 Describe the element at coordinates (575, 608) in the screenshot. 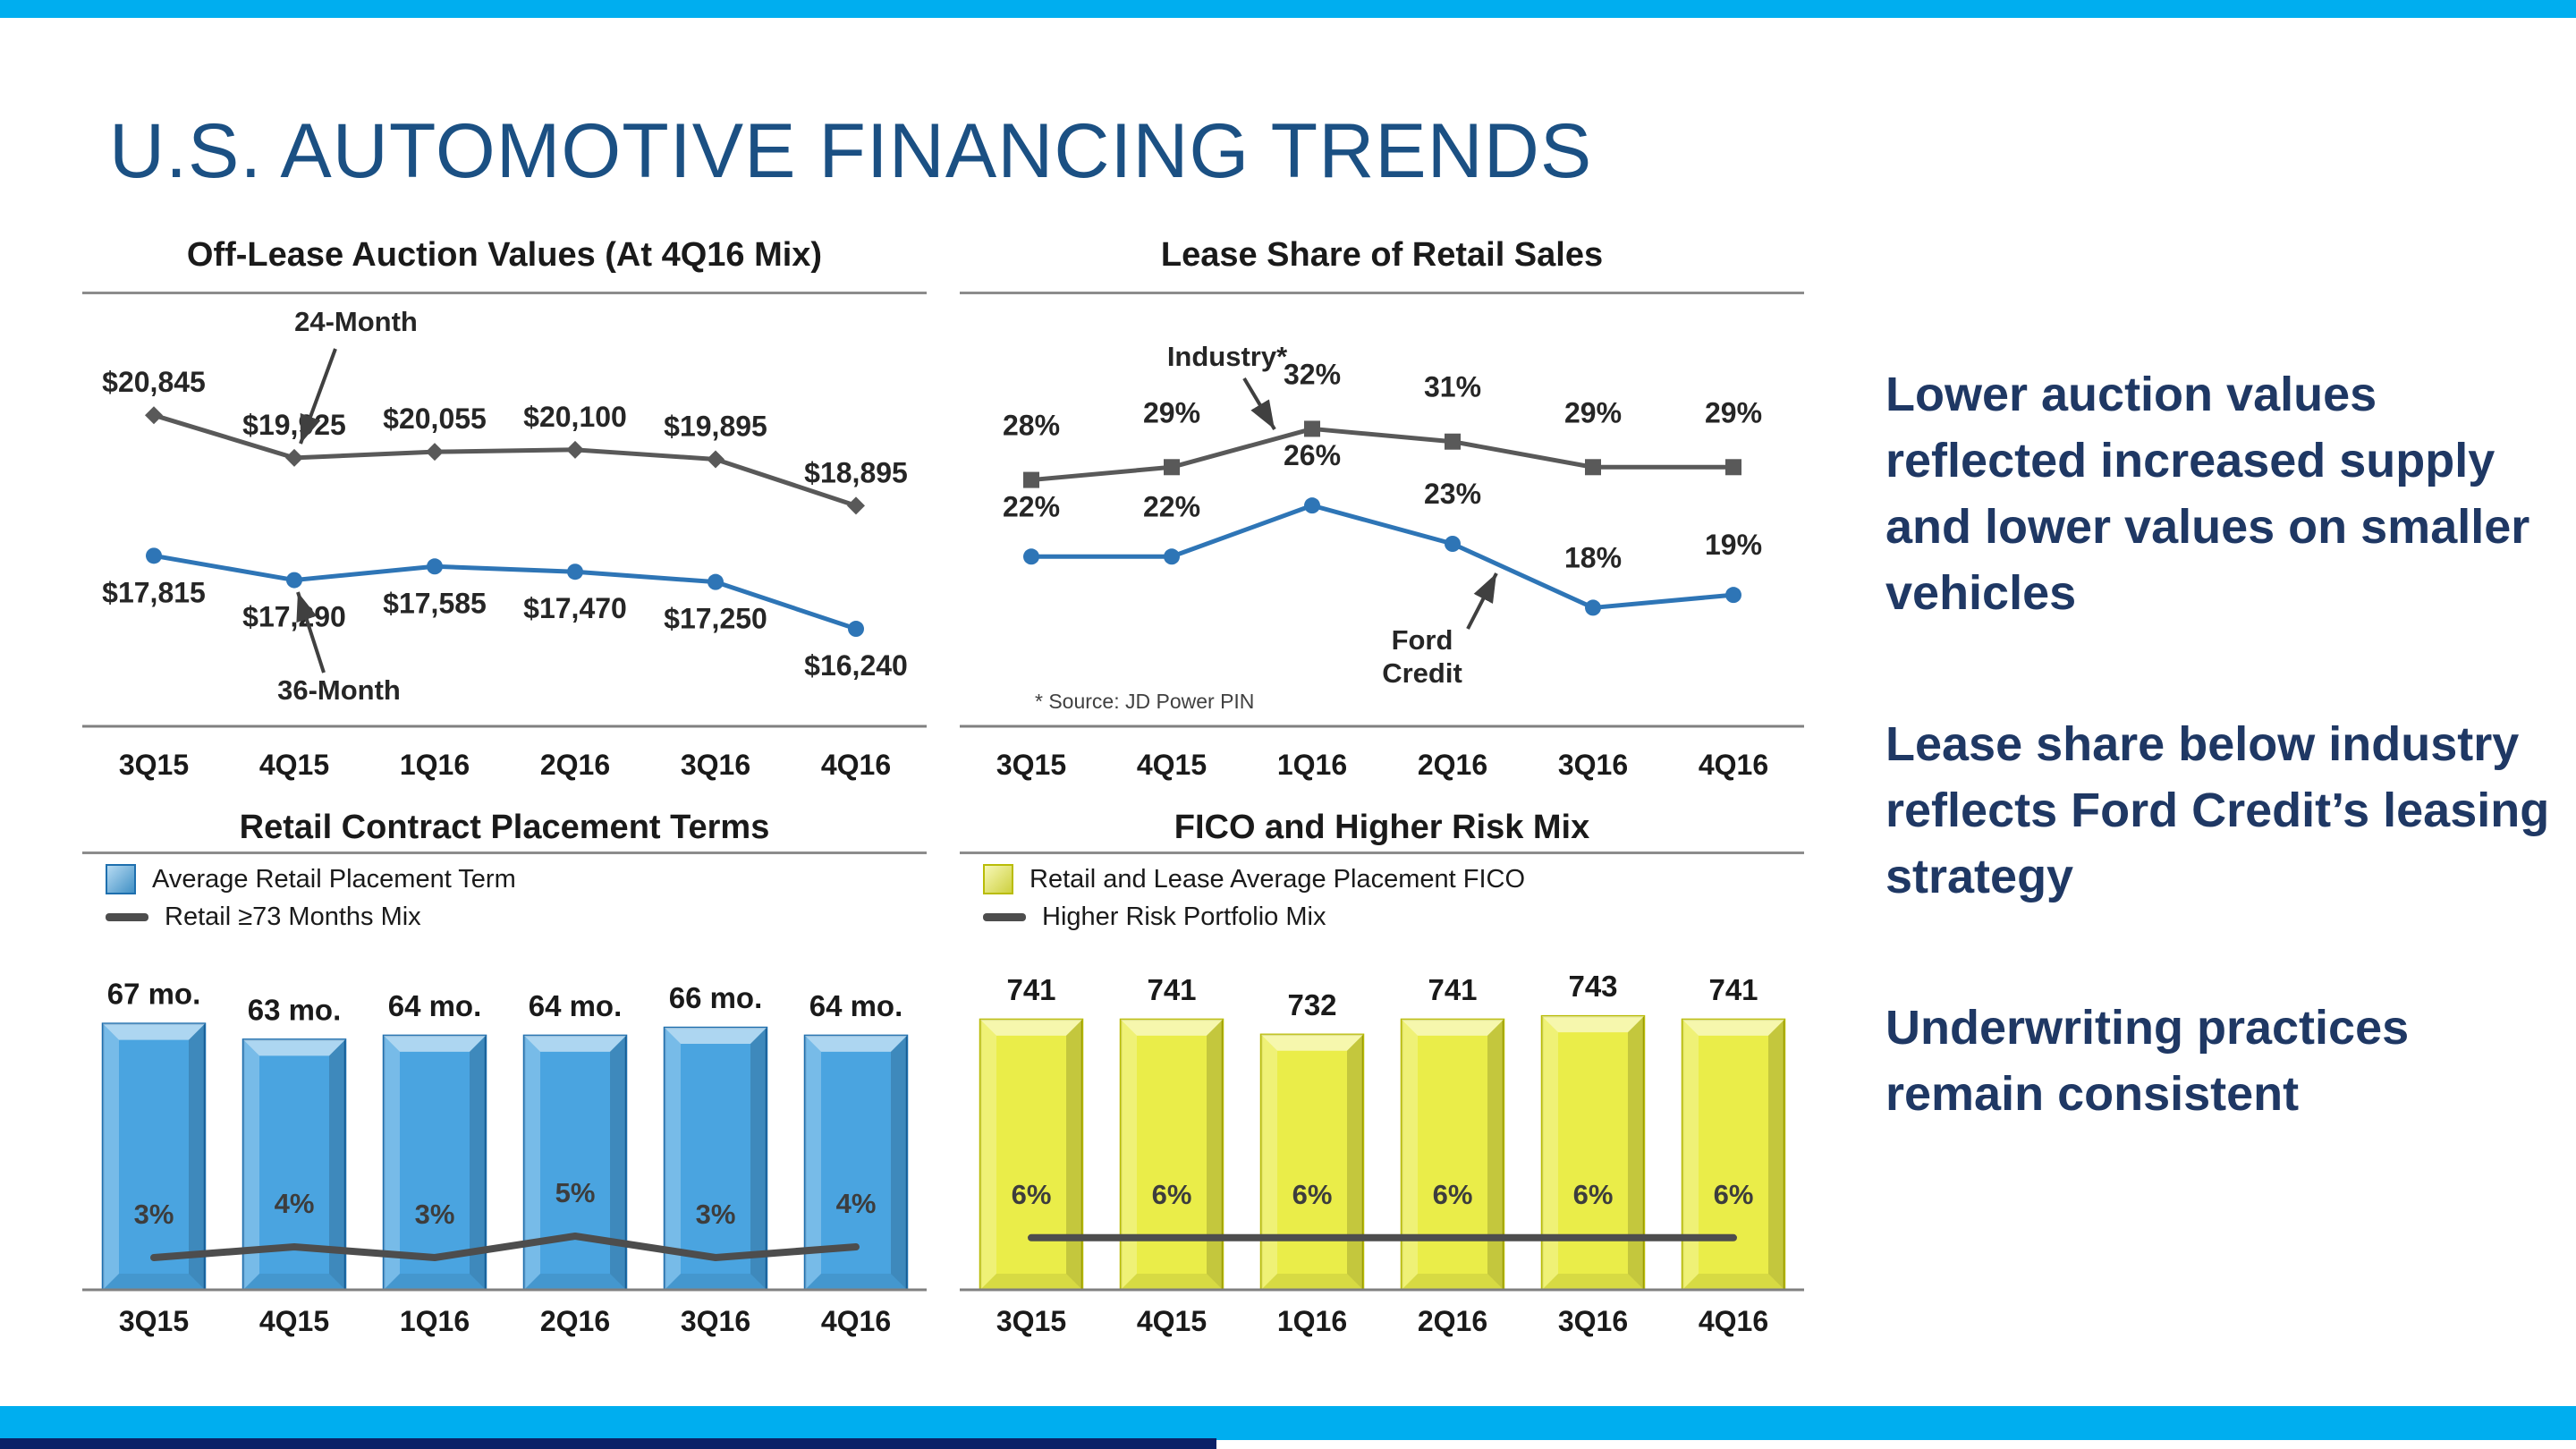

I see `svg-text: $17,470` at that location.